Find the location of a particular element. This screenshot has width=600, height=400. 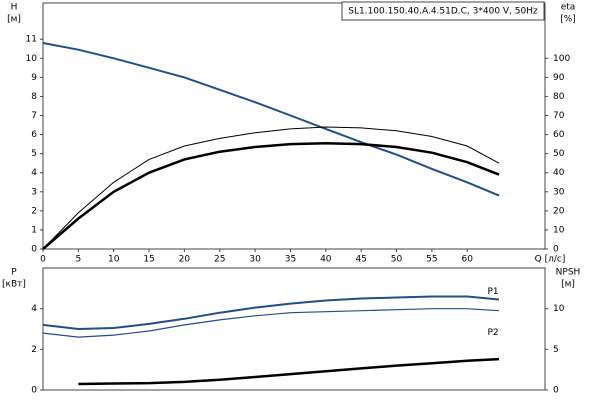

x-tick-label: 15 is located at coordinates (148, 260).